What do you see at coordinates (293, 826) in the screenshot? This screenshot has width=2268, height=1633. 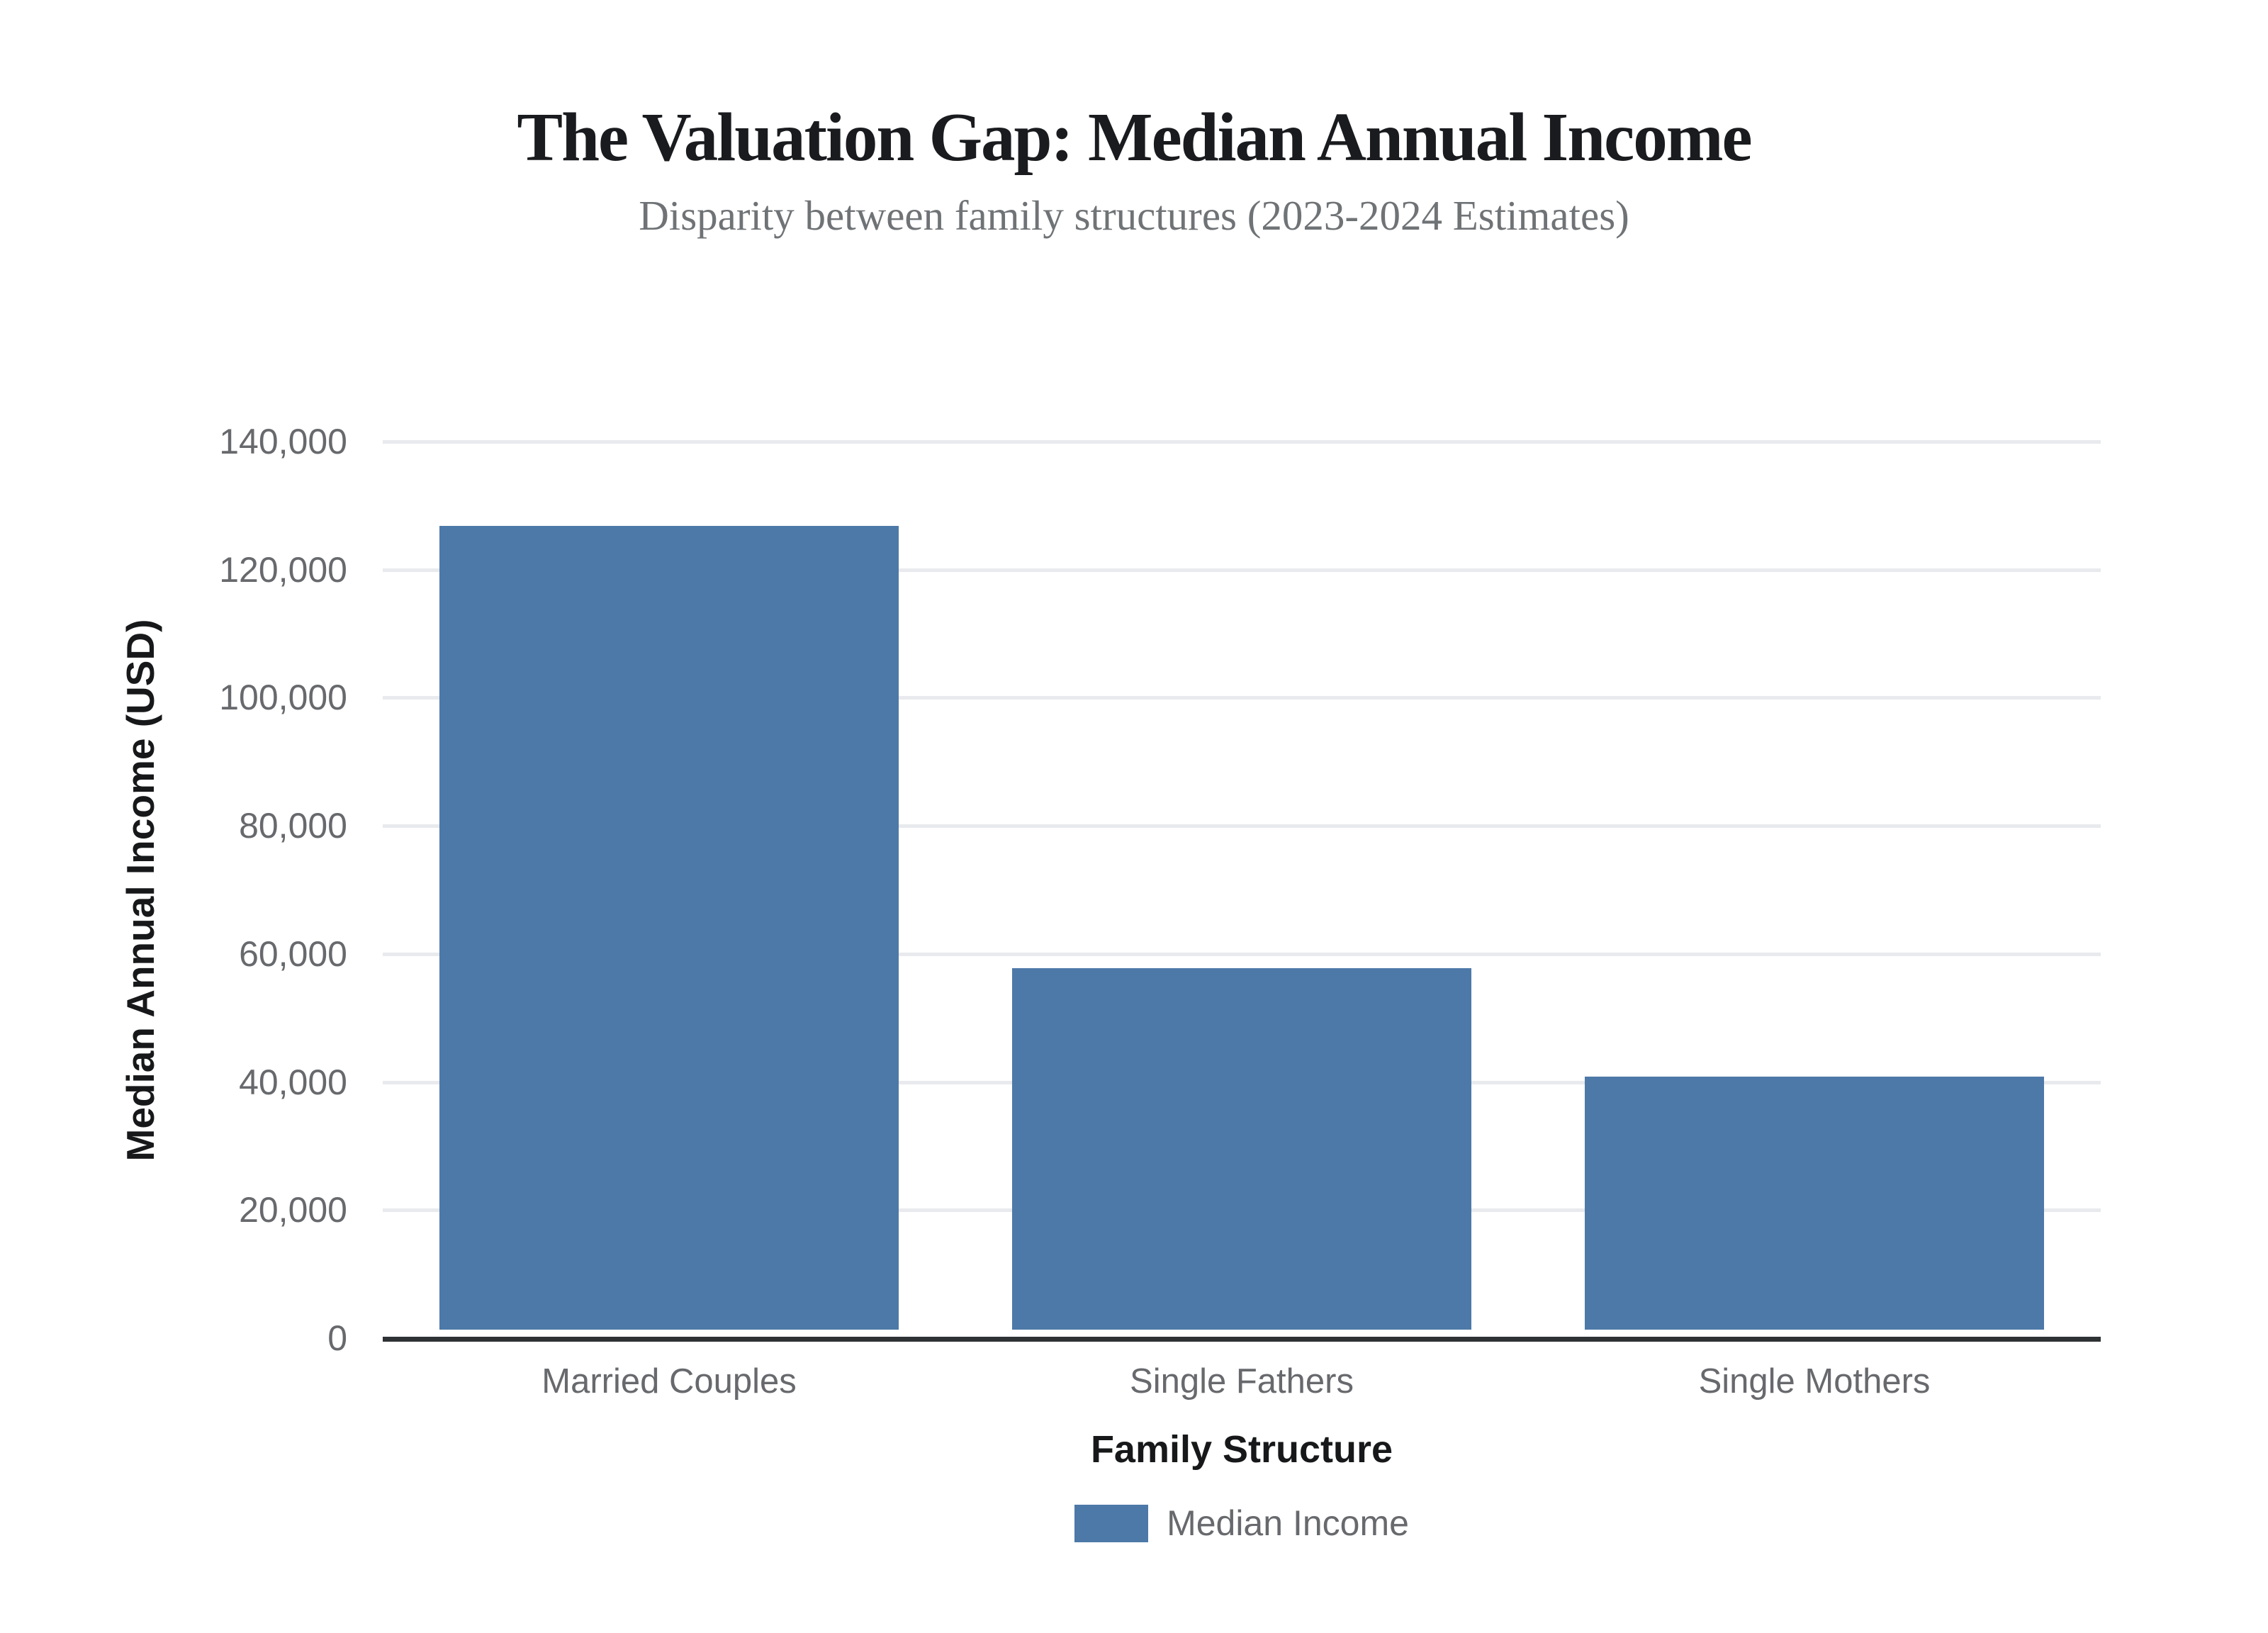 I see `y-tick-label: 80,000` at bounding box center [293, 826].